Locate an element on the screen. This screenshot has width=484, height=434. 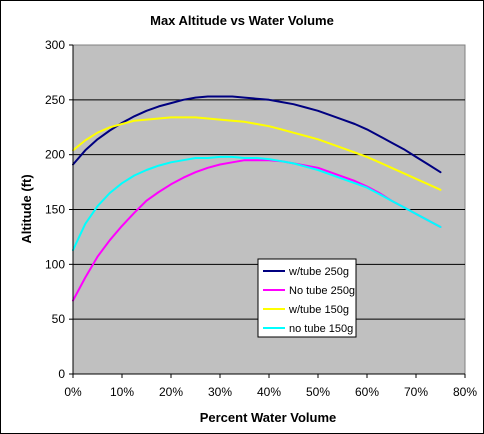
y-tick-label: 50 is located at coordinates (59, 319).